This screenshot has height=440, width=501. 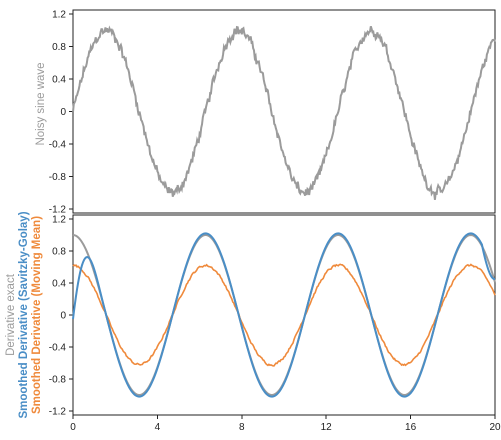 I want to click on bottom-xtick-label: 20, so click(x=495, y=427).